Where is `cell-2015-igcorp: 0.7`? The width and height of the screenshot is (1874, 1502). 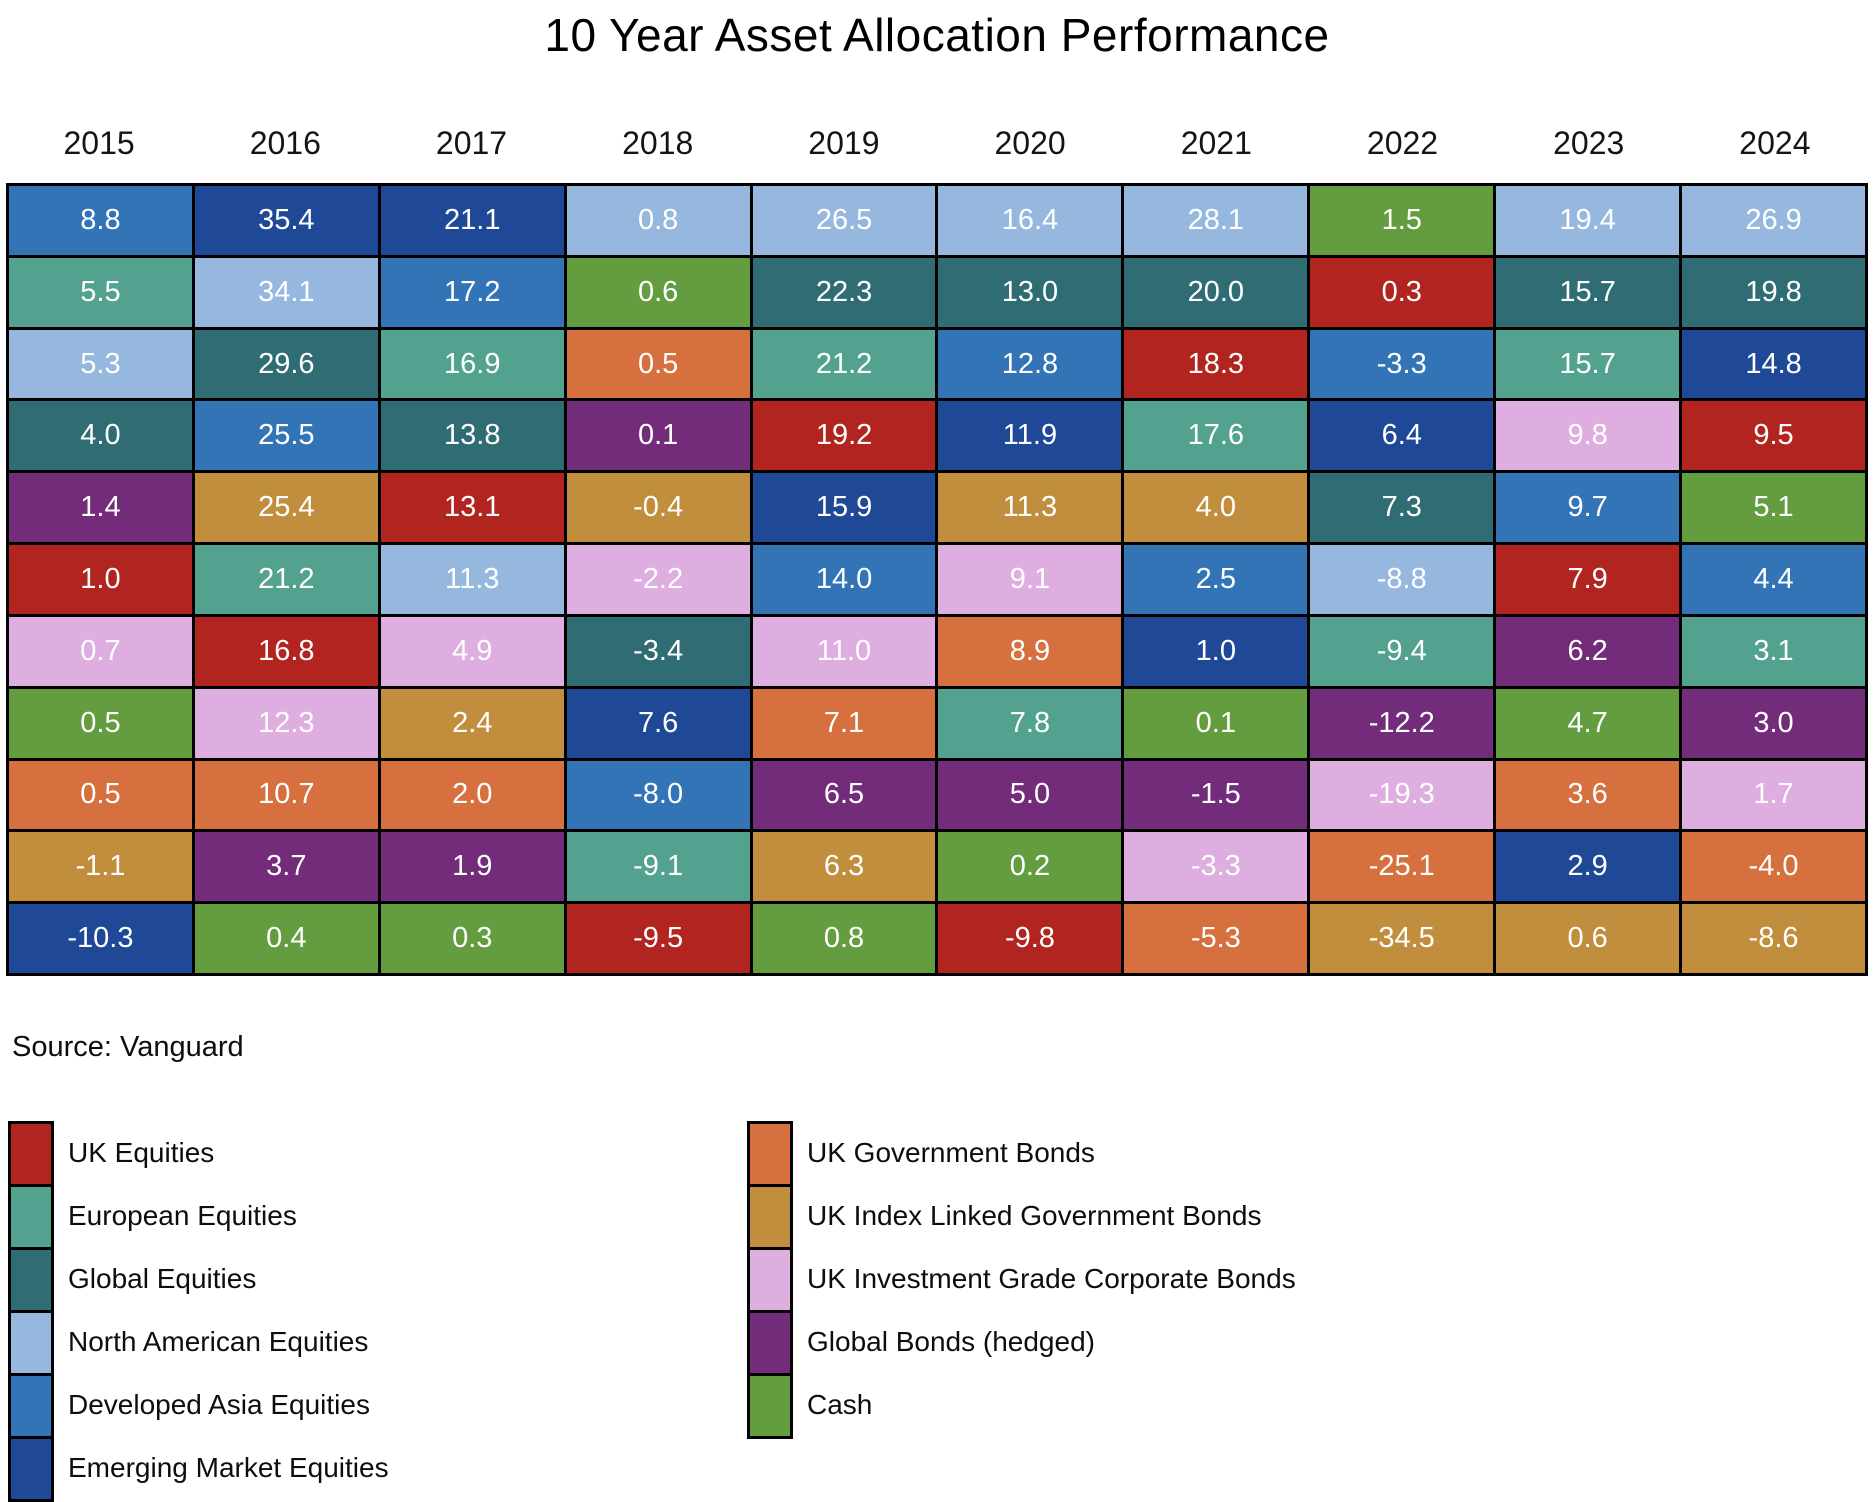 cell-2015-igcorp: 0.7 is located at coordinates (100, 651).